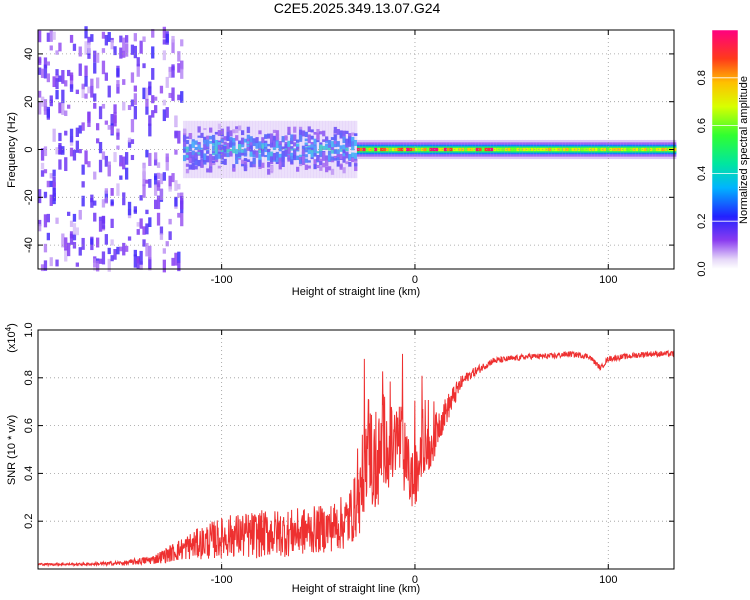 This screenshot has height=600, width=750. Describe the element at coordinates (702, 125) in the screenshot. I see `colorbar-tick-label: 0.6` at that location.